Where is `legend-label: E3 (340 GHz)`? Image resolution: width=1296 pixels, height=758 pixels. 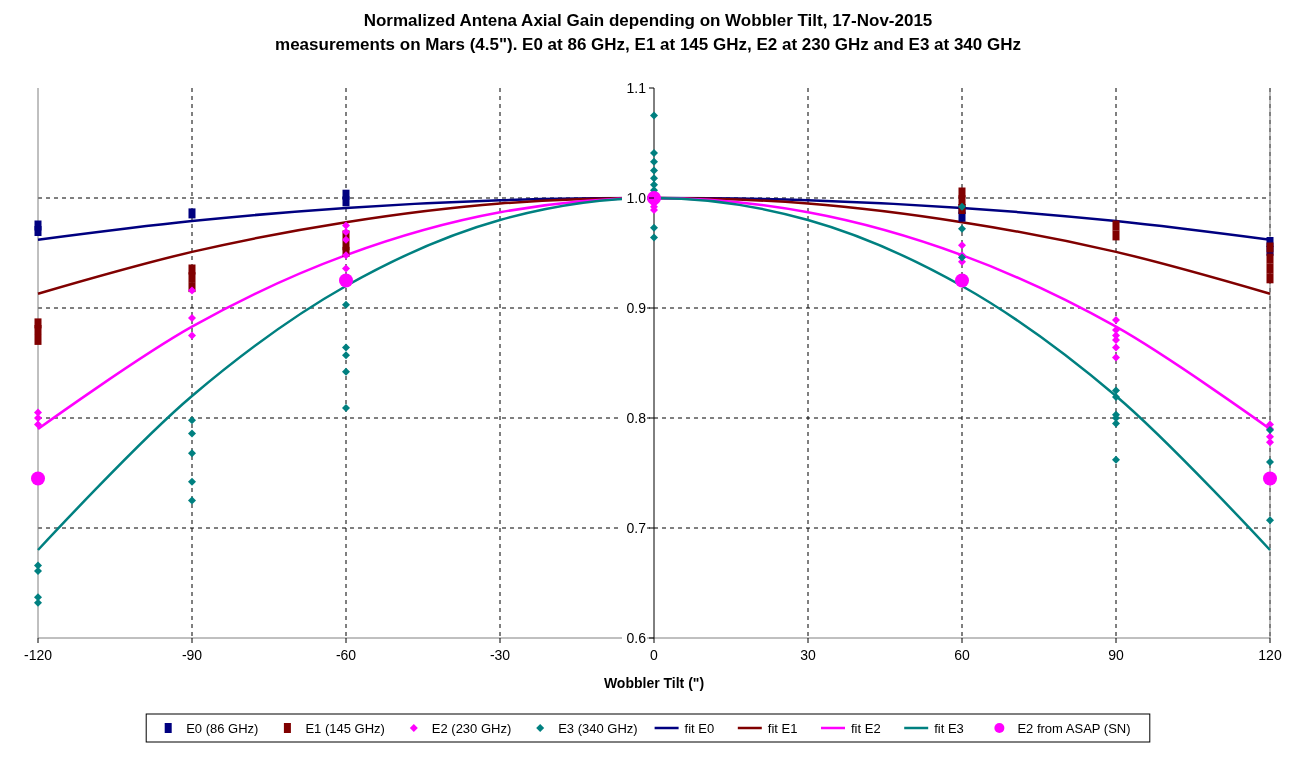 legend-label: E3 (340 GHz) is located at coordinates (598, 728).